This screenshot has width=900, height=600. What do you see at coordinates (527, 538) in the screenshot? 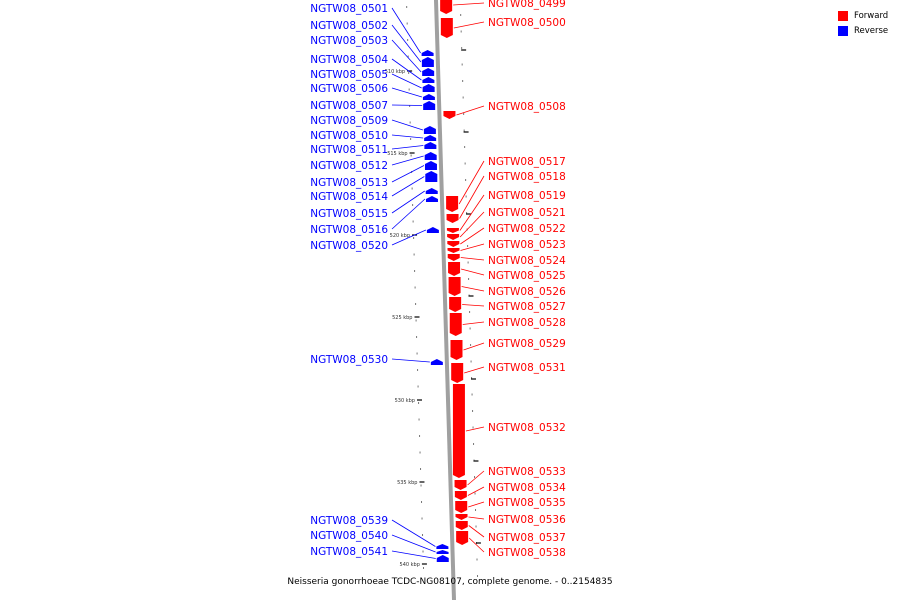
I see `gene-label: NGTW08_0537` at bounding box center [527, 538].